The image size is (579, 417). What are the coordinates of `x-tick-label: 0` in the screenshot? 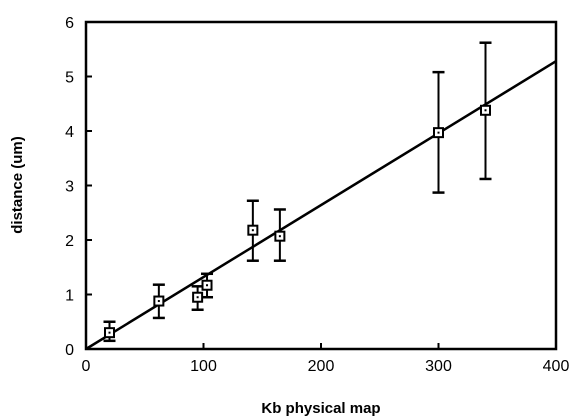 It's located at (86, 366).